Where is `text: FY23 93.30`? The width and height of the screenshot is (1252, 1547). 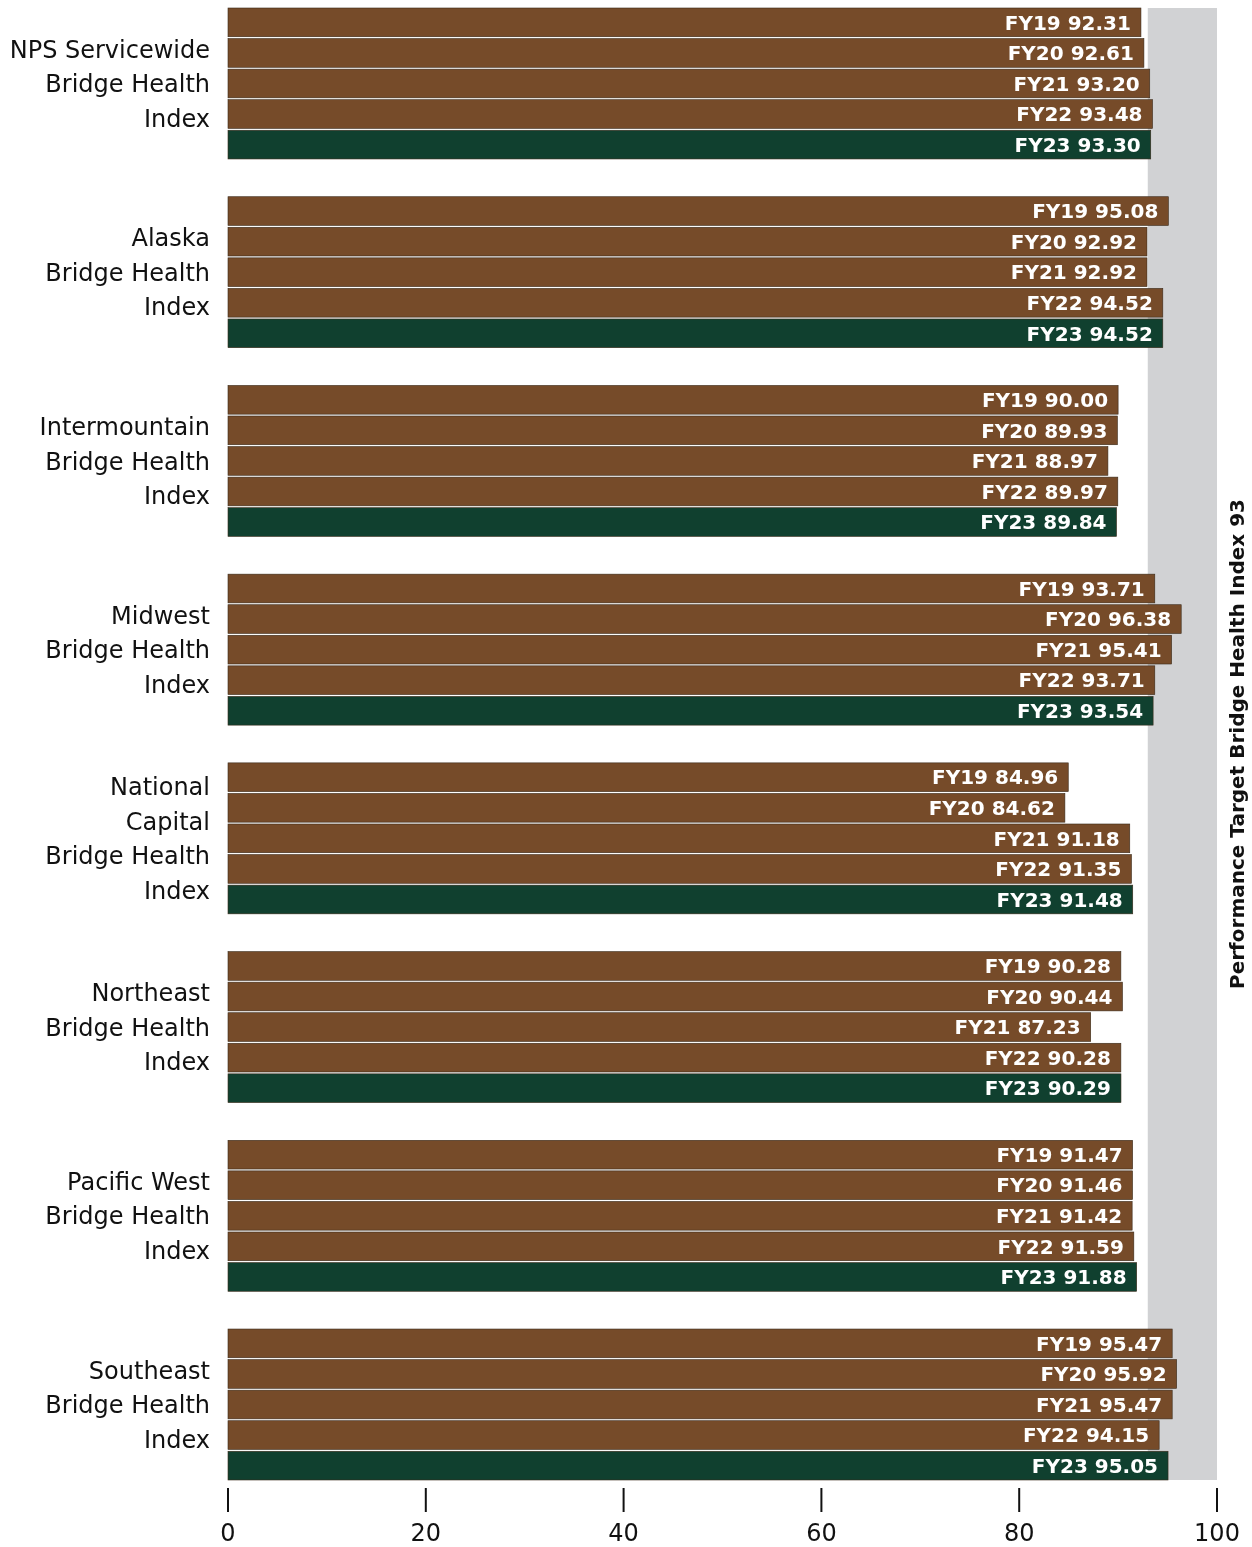
text: FY23 93.30 is located at coordinates (1077, 144).